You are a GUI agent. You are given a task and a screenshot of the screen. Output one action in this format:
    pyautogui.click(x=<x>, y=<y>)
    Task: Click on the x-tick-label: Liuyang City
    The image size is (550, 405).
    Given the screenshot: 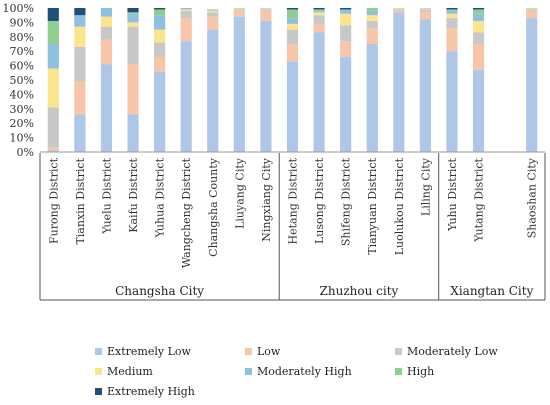 What is the action you would take?
    pyautogui.click(x=239, y=193)
    